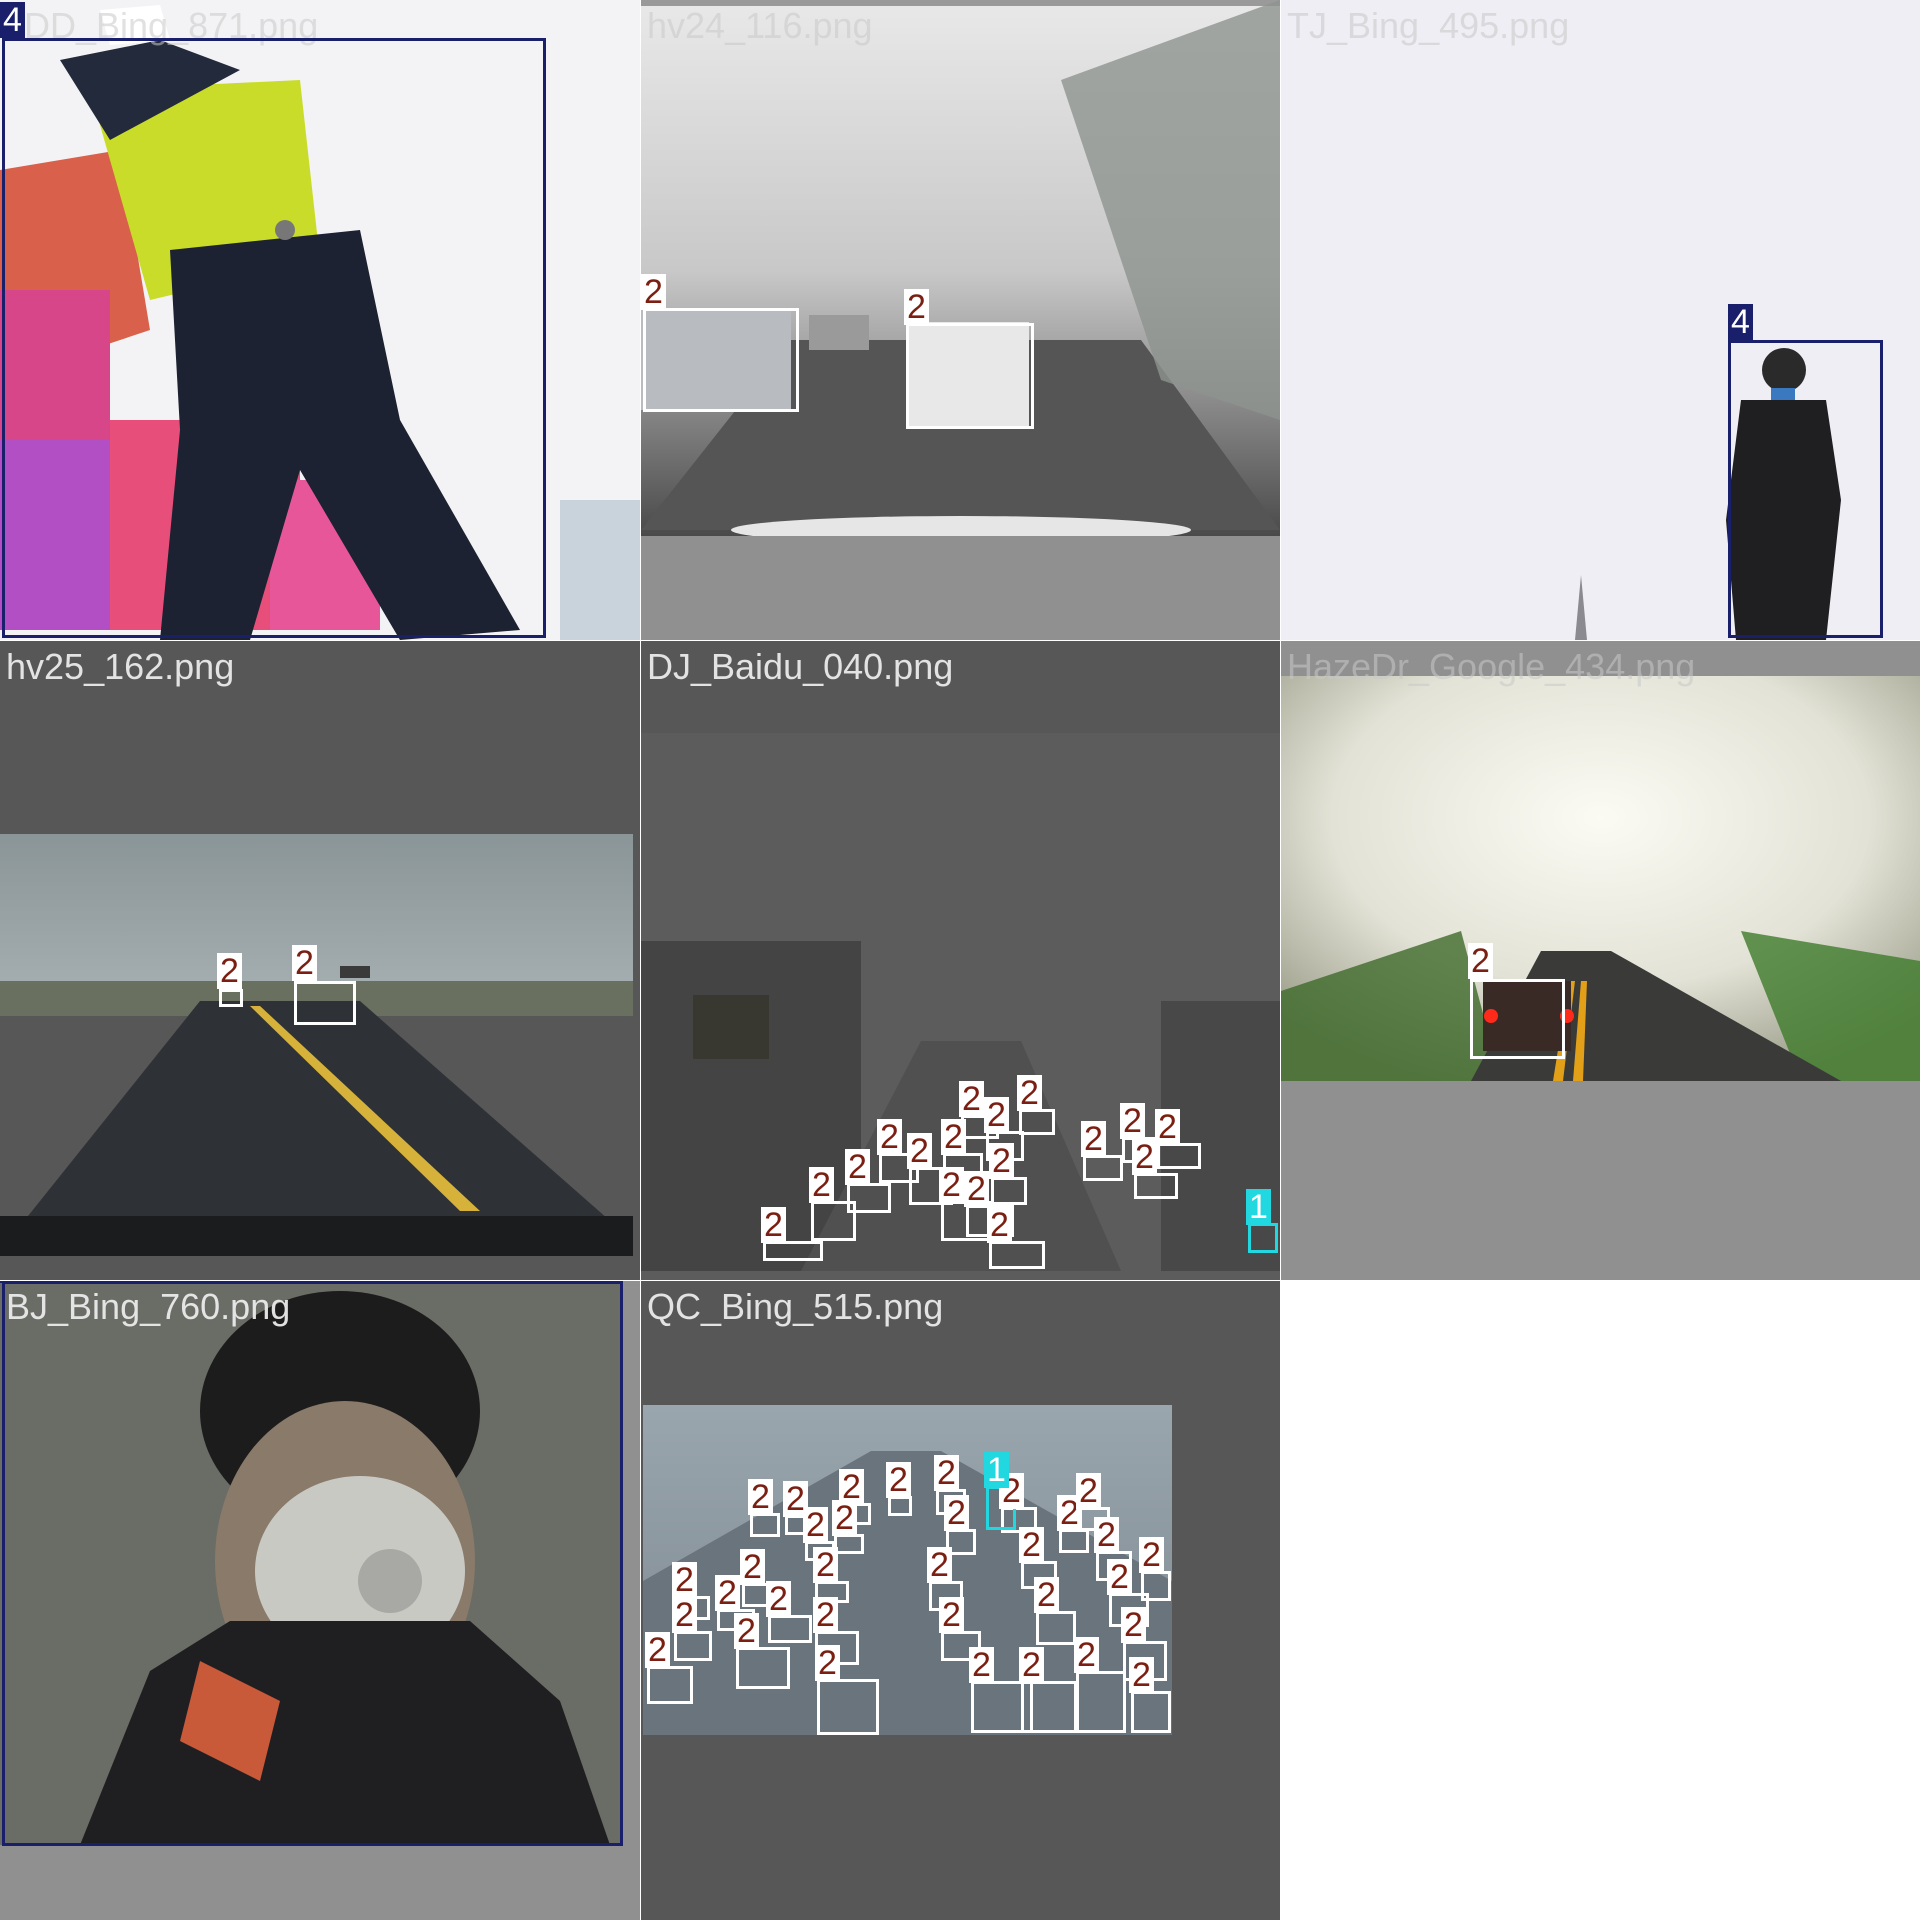  Describe the element at coordinates (1428, 25) in the screenshot. I see `tile-filename: TJ_Bing_495.png` at that location.